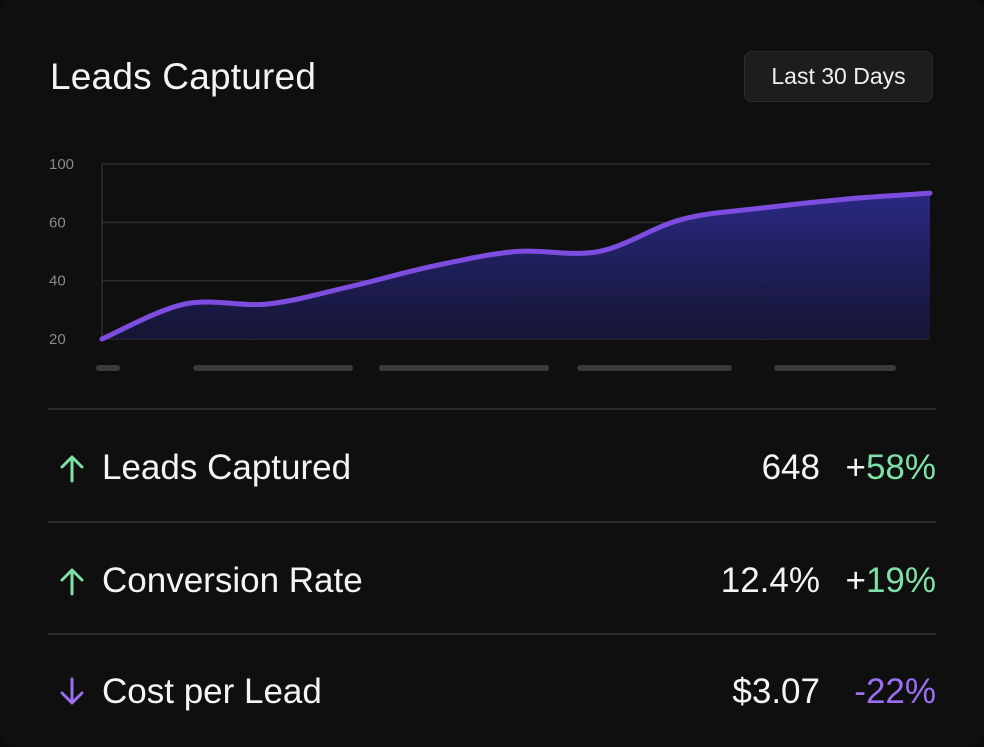 Image resolution: width=984 pixels, height=747 pixels. What do you see at coordinates (770, 580) in the screenshot?
I see `metric-value: 12.4%` at bounding box center [770, 580].